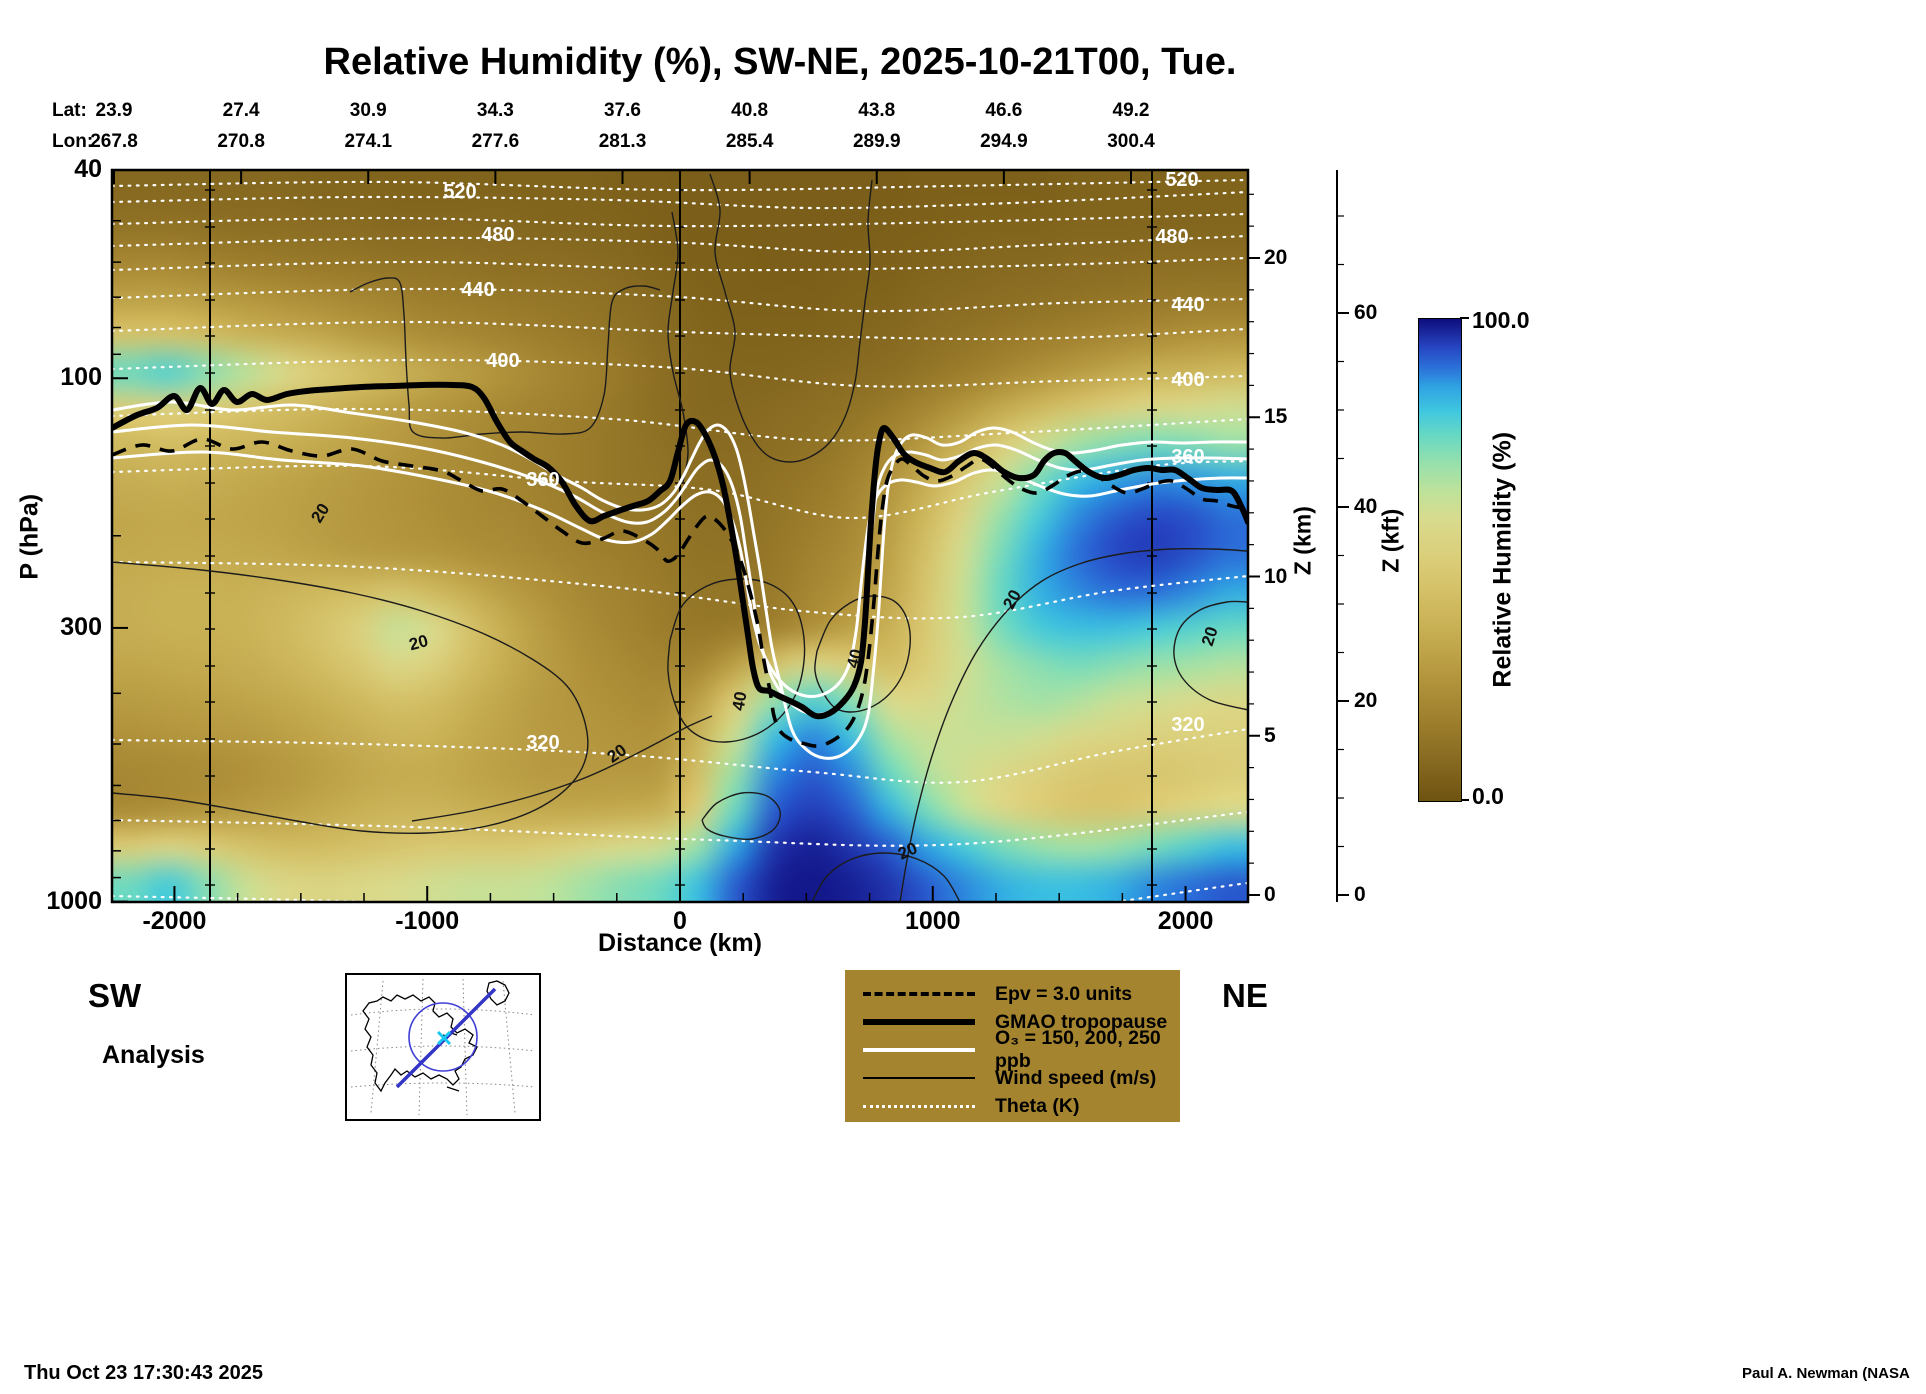 The width and height of the screenshot is (1926, 1394). Describe the element at coordinates (74, 900) in the screenshot. I see `p-tick-label: 1000` at that location.